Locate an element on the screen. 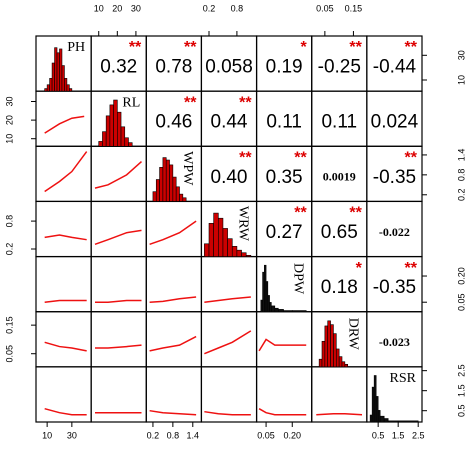 This screenshot has width=472, height=474. correlation: -0.25 is located at coordinates (339, 67).